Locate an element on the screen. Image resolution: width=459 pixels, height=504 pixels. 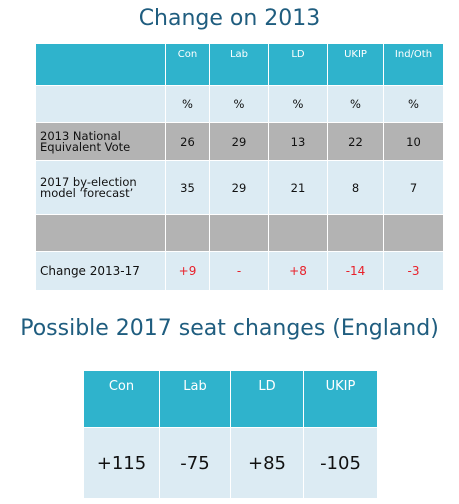
table-cell: -75 is located at coordinates (195, 463).